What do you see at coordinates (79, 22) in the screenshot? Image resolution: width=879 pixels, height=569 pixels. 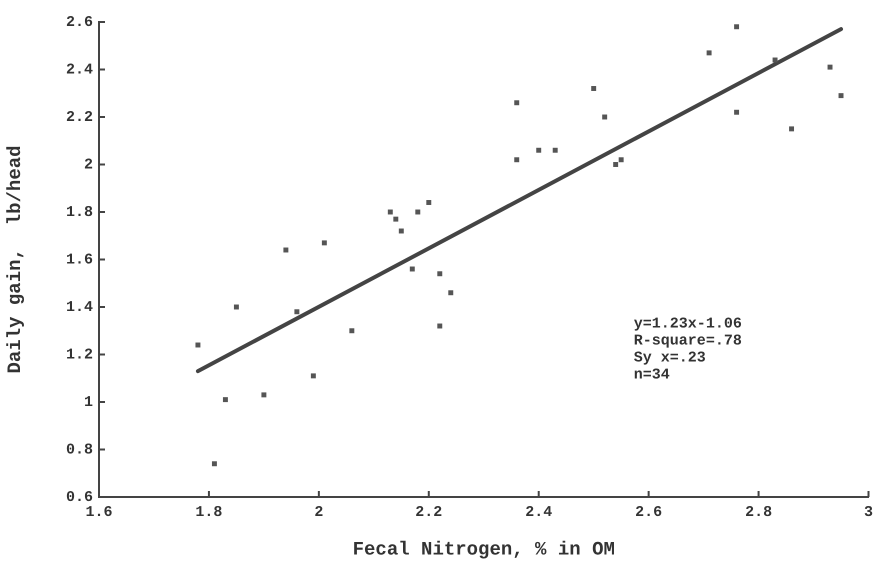 I see `y-tick-label: 2.6` at bounding box center [79, 22].